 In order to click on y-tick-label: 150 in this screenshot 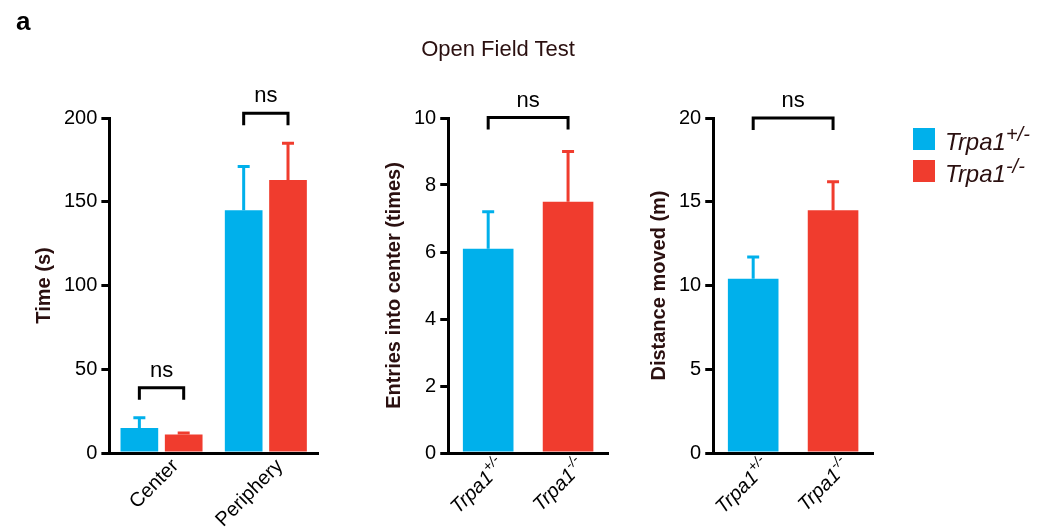, I will do `click(80, 200)`.